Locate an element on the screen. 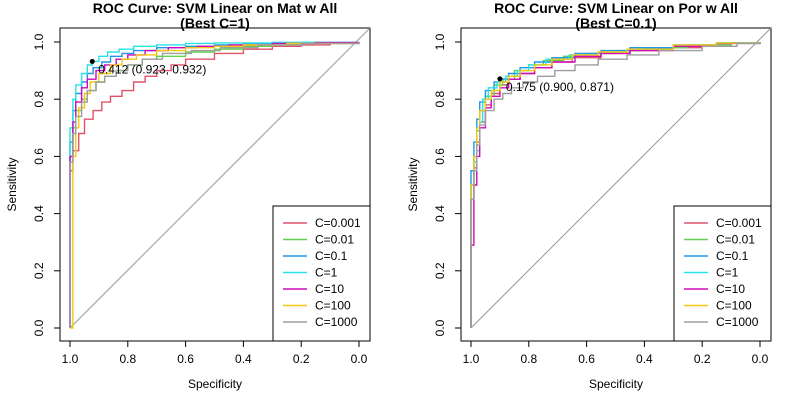 The height and width of the screenshot is (400, 800). chart-subtitle: (Best C=1) is located at coordinates (215, 23).